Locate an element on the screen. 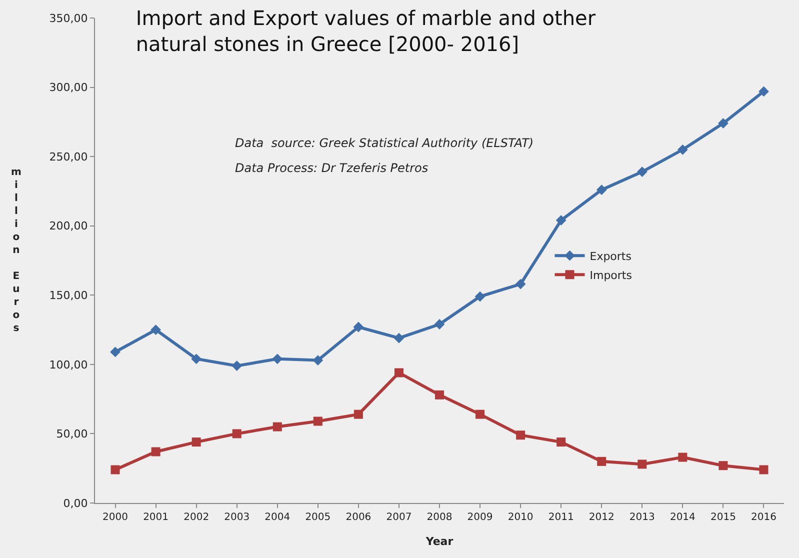 The width and height of the screenshot is (799, 558). x-tick-label: 2008 is located at coordinates (439, 517).